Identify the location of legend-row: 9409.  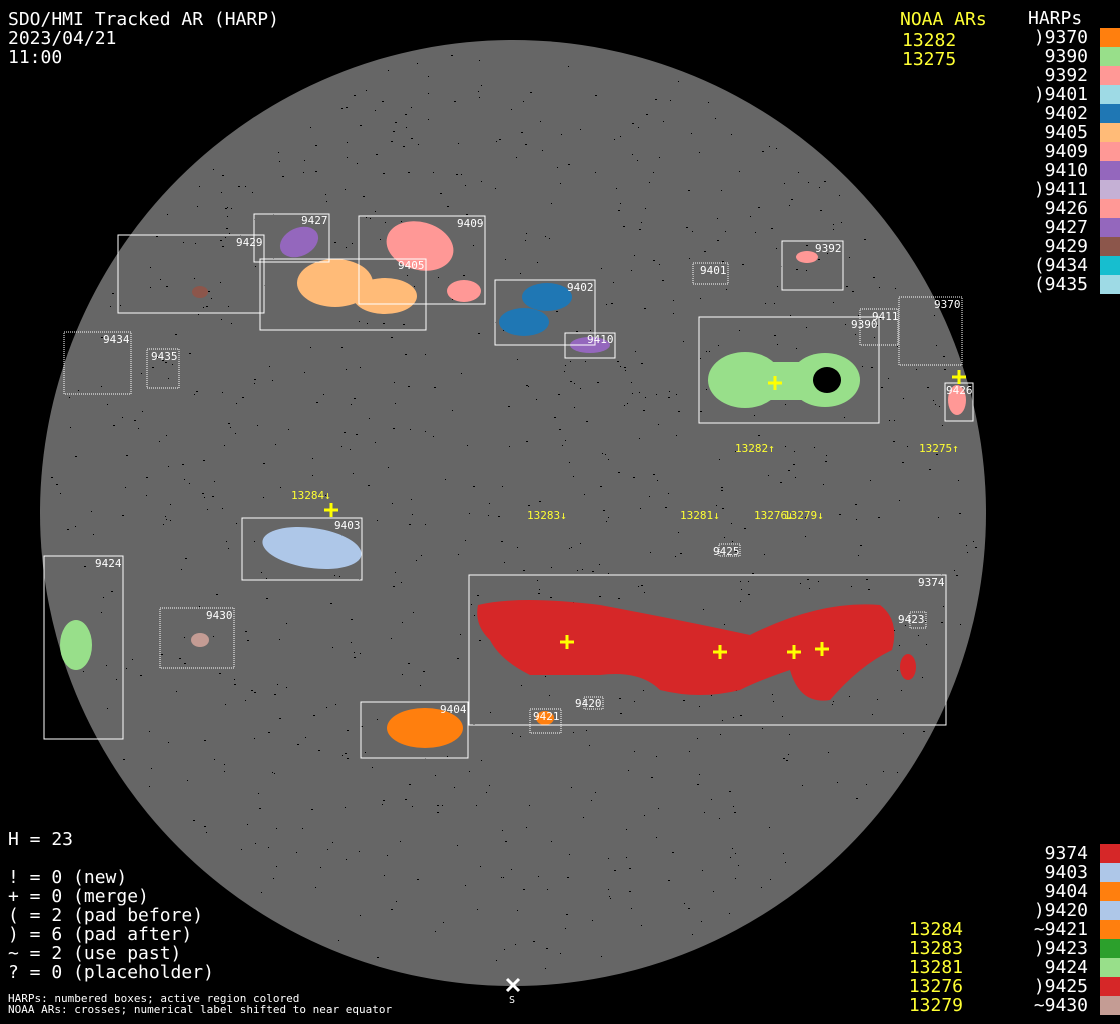
(1005, 151).